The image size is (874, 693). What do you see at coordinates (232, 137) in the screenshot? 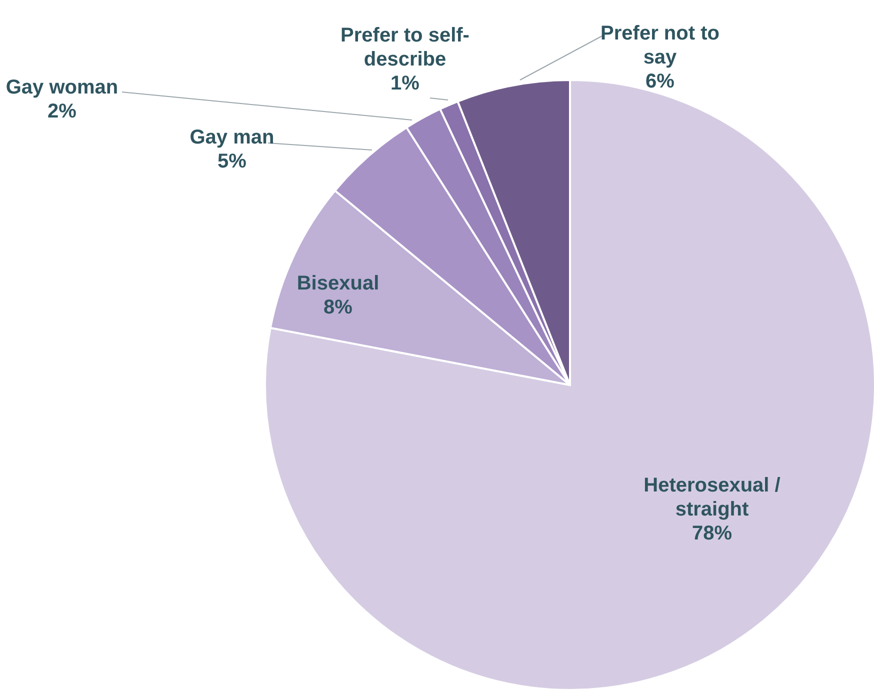
I see `slice-label: Gay man` at bounding box center [232, 137].